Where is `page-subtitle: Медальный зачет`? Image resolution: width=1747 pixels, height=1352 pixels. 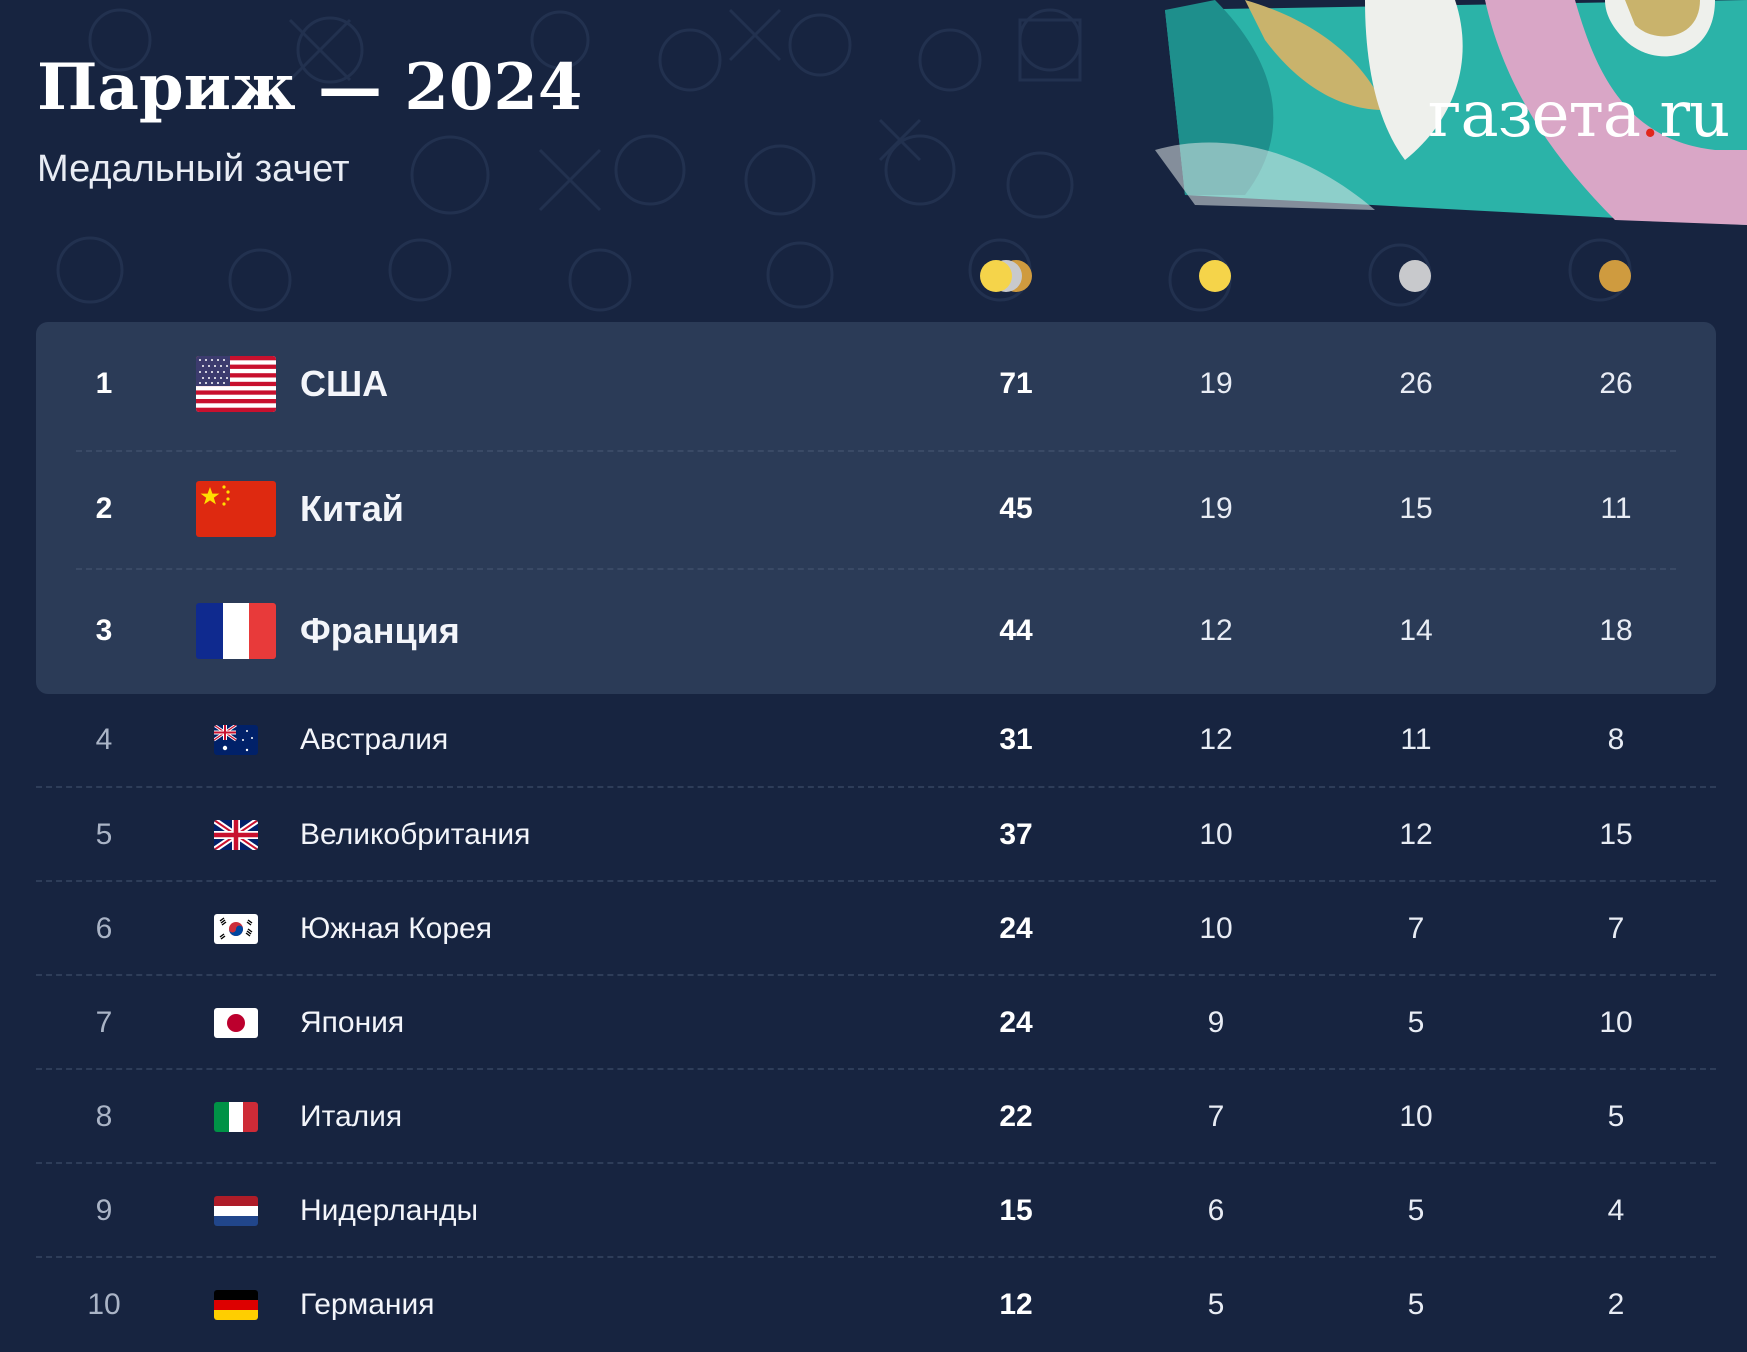 page-subtitle: Медальный зачет is located at coordinates (193, 169).